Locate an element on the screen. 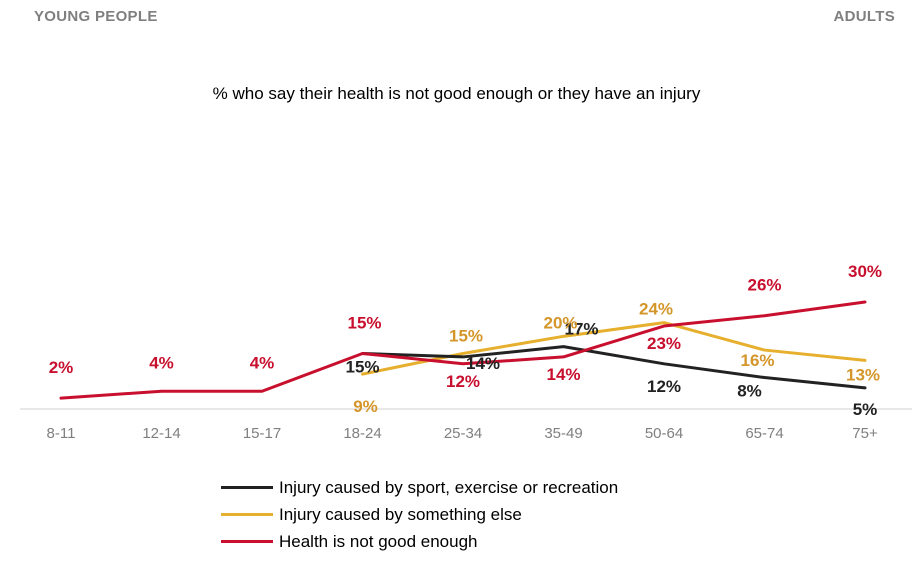 This screenshot has width=913, height=561. legend-swatch-health is located at coordinates (247, 541).